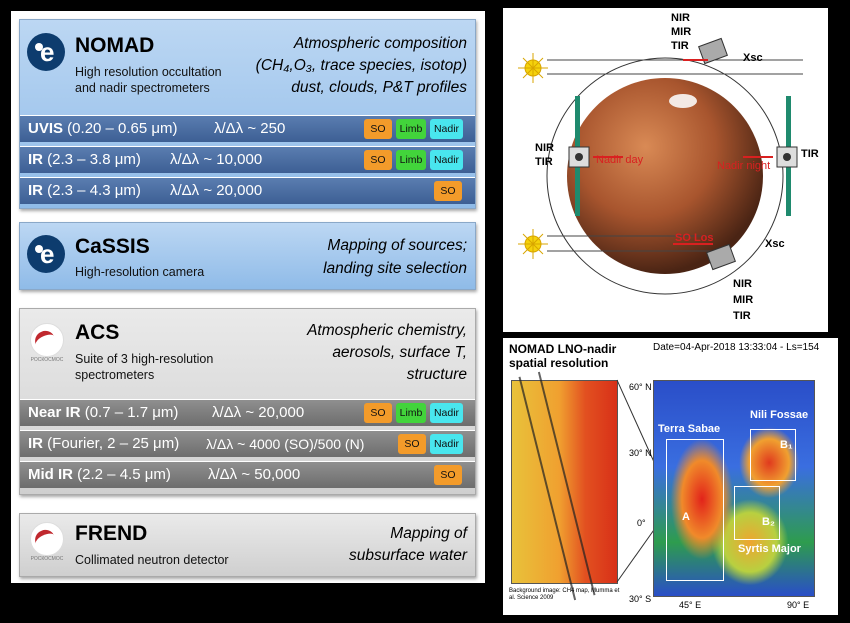 This screenshot has height=623, width=850. What do you see at coordinates (533, 68) in the screenshot?
I see `sun-icon` at bounding box center [533, 68].